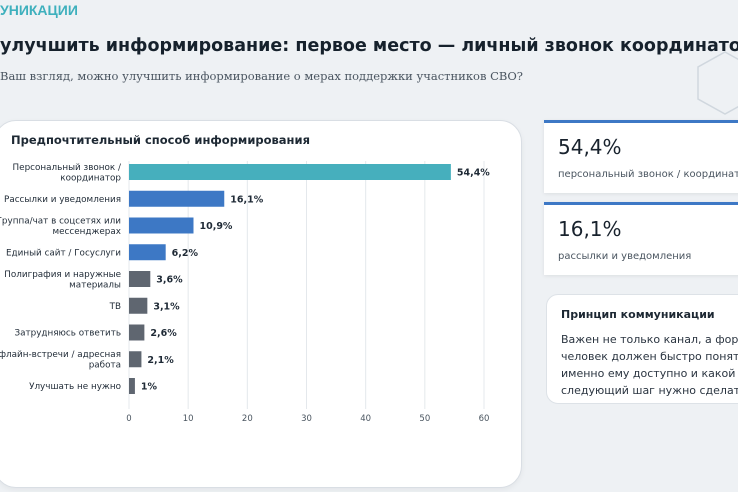 The image size is (738, 492). What do you see at coordinates (215, 226) in the screenshot?
I see `value-label: 10,9%` at bounding box center [215, 226].